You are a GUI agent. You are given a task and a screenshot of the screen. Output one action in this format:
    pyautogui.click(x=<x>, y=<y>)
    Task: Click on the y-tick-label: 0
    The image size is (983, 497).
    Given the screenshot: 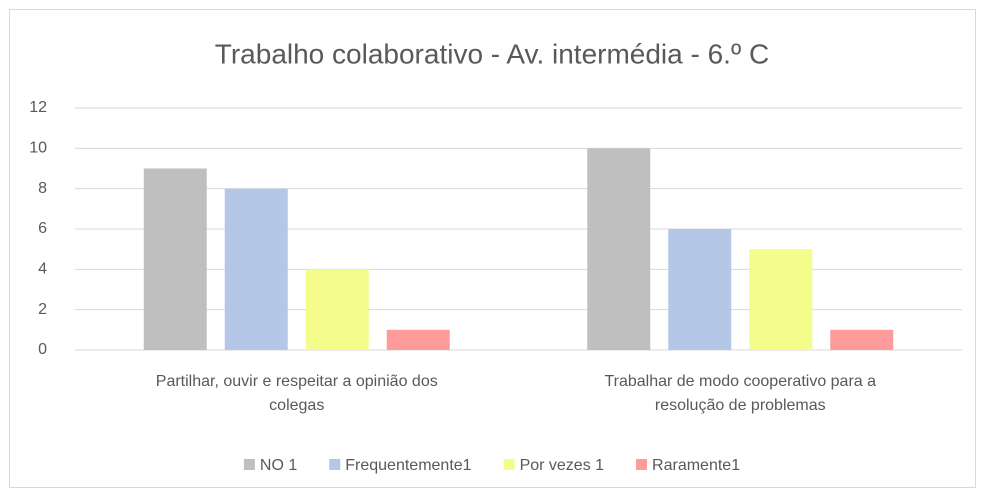 What is the action you would take?
    pyautogui.click(x=42, y=349)
    